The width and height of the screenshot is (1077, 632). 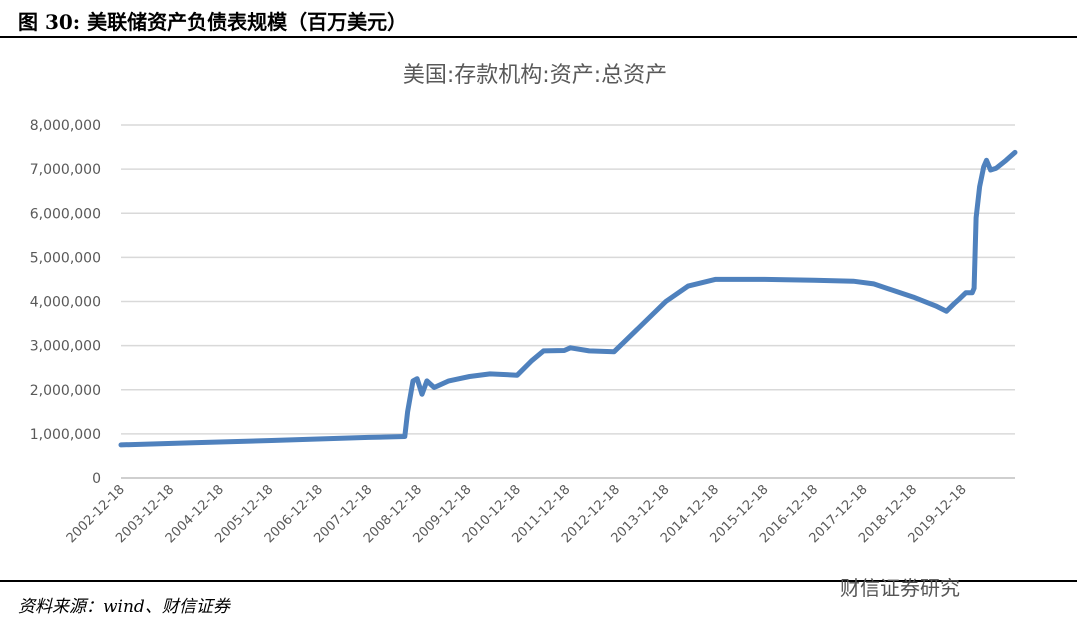 I want to click on bottom-rule, so click(x=538, y=581).